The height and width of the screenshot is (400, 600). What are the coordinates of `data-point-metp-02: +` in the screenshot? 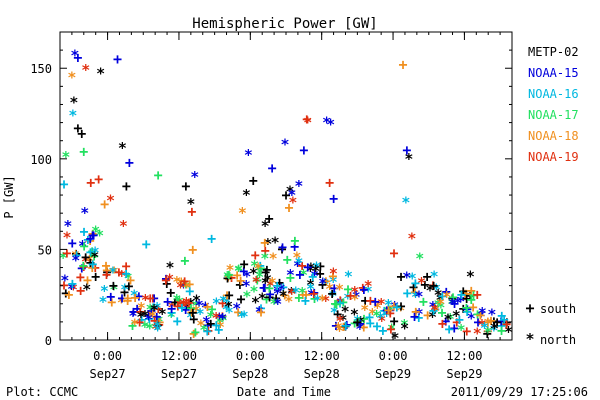 It's located at (126, 186).